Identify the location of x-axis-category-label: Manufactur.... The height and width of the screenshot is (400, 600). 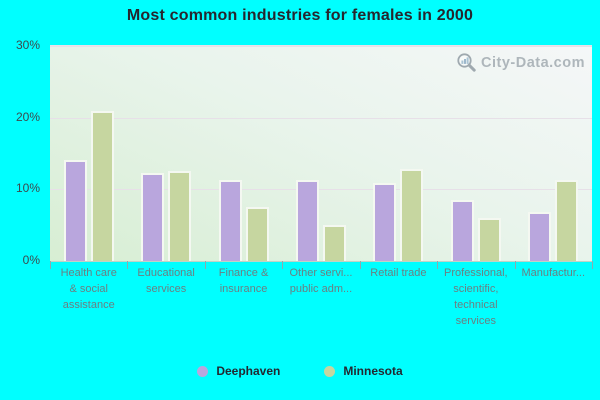
(553, 273).